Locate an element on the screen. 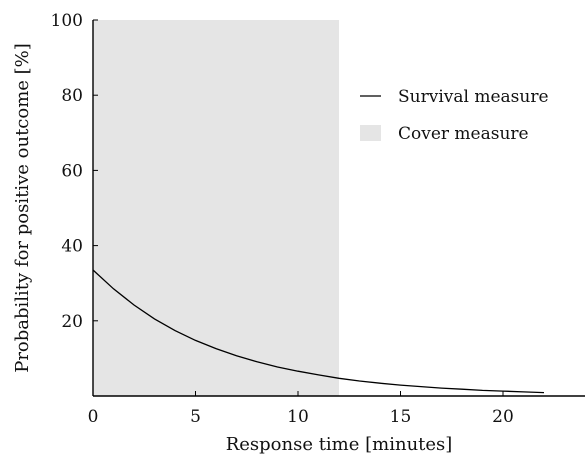 The height and width of the screenshot is (458, 585). legend-survival-label: Survival measure is located at coordinates (473, 97).